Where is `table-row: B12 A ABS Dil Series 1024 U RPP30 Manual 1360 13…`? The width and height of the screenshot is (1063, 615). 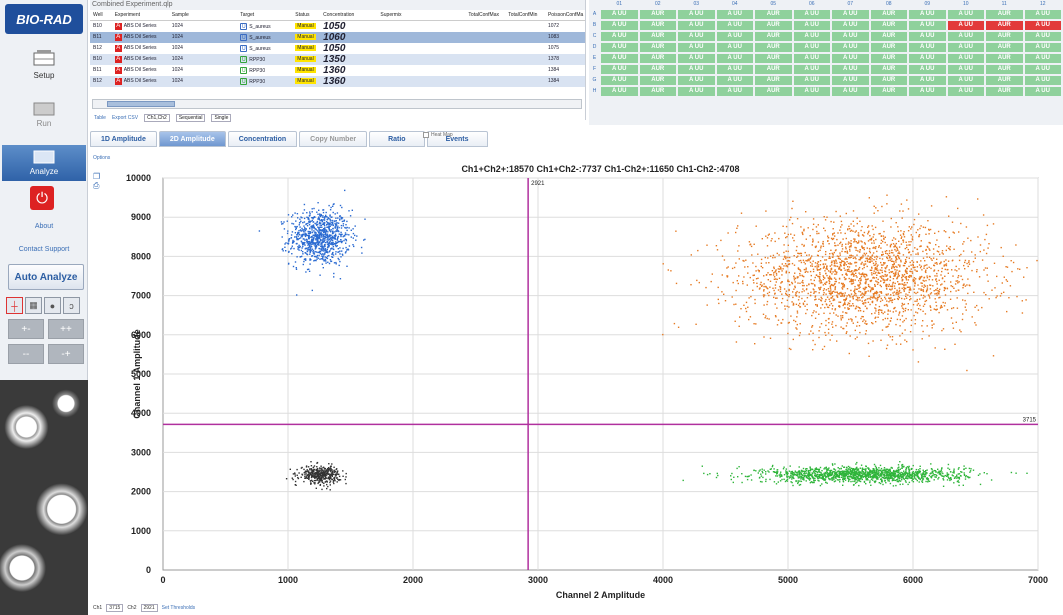
table-row: B12 A ABS Dil Series 1024 U RPP30 Manual 1360 13… is located at coordinates (337, 81).